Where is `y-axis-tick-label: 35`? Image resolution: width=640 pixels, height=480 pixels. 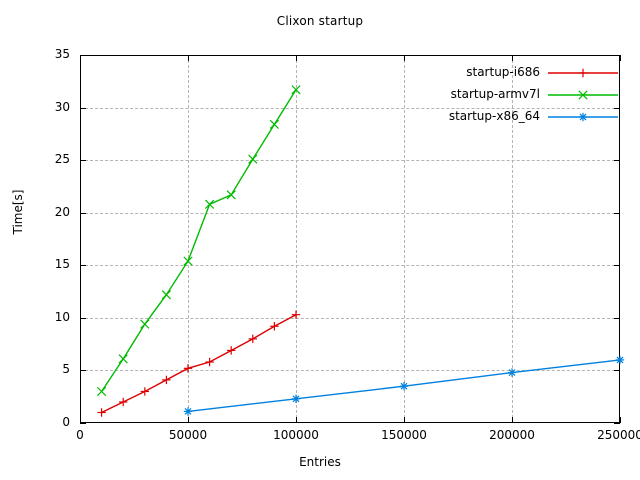 y-axis-tick-label: 35 is located at coordinates (62, 54).